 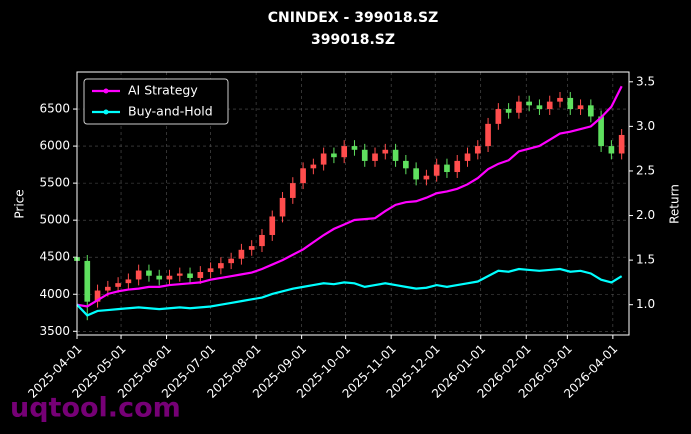 I want to click on y-tick-label: 6500, so click(x=54, y=109).